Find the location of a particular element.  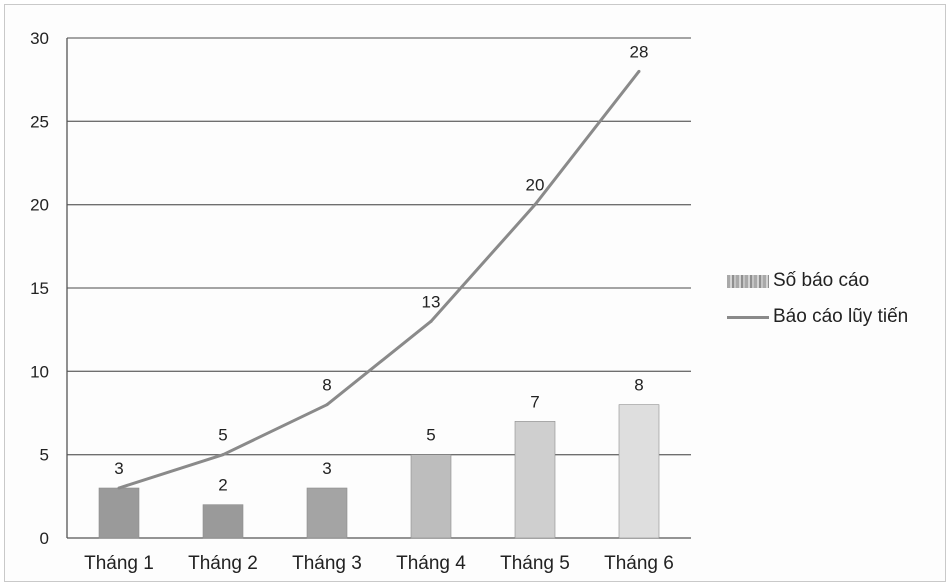

line-data-label: 20 is located at coordinates (535, 185).